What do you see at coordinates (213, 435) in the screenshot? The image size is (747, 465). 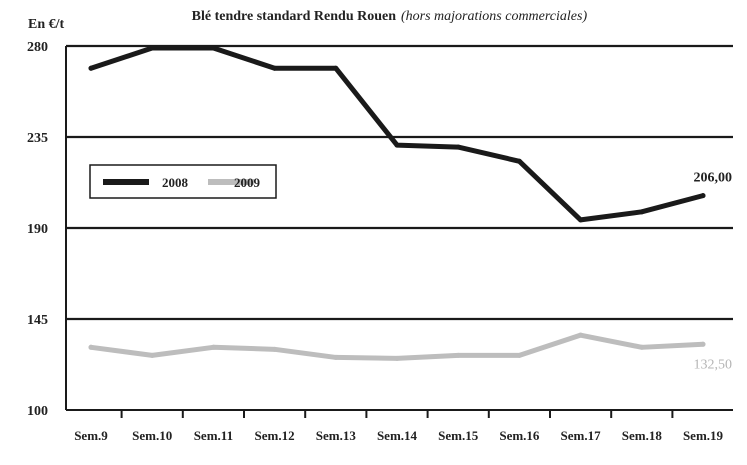 I see `x-tick-label: Sem.11` at bounding box center [213, 435].